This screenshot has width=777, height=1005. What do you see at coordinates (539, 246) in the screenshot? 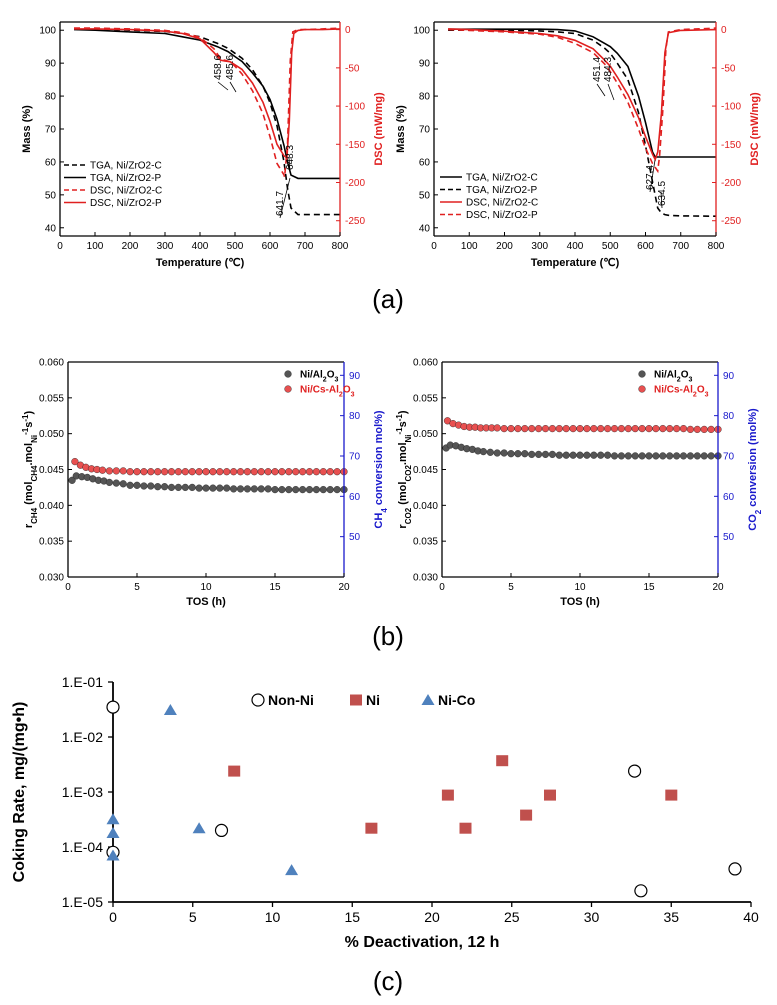
I see `x-tick-label: 300` at bounding box center [539, 246].